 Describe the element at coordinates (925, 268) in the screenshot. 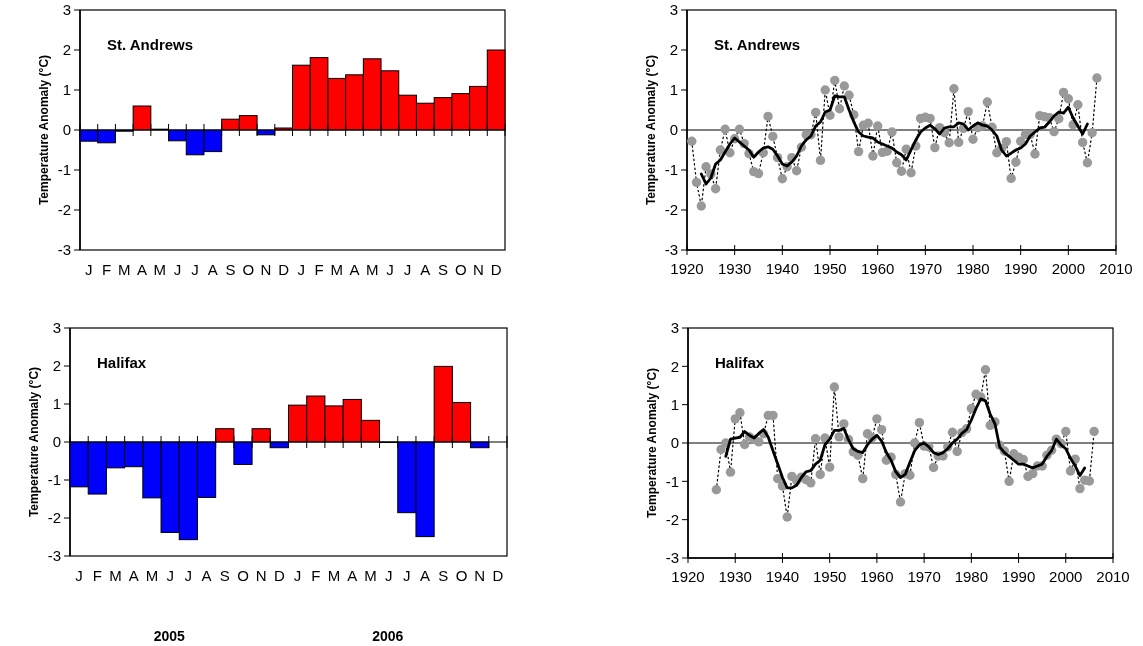

I see `x-tick-label: 1970` at that location.